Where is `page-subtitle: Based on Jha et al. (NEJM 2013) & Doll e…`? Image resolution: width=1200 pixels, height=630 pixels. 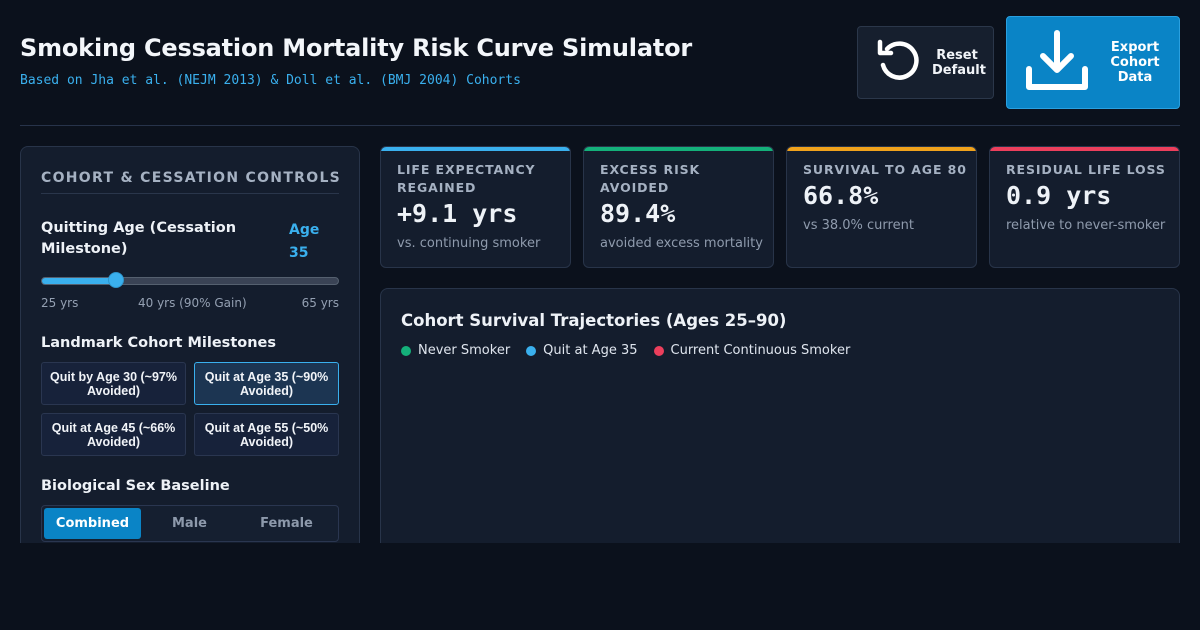 page-subtitle: Based on Jha et al. (NEJM 2013) & Doll e… is located at coordinates (270, 80).